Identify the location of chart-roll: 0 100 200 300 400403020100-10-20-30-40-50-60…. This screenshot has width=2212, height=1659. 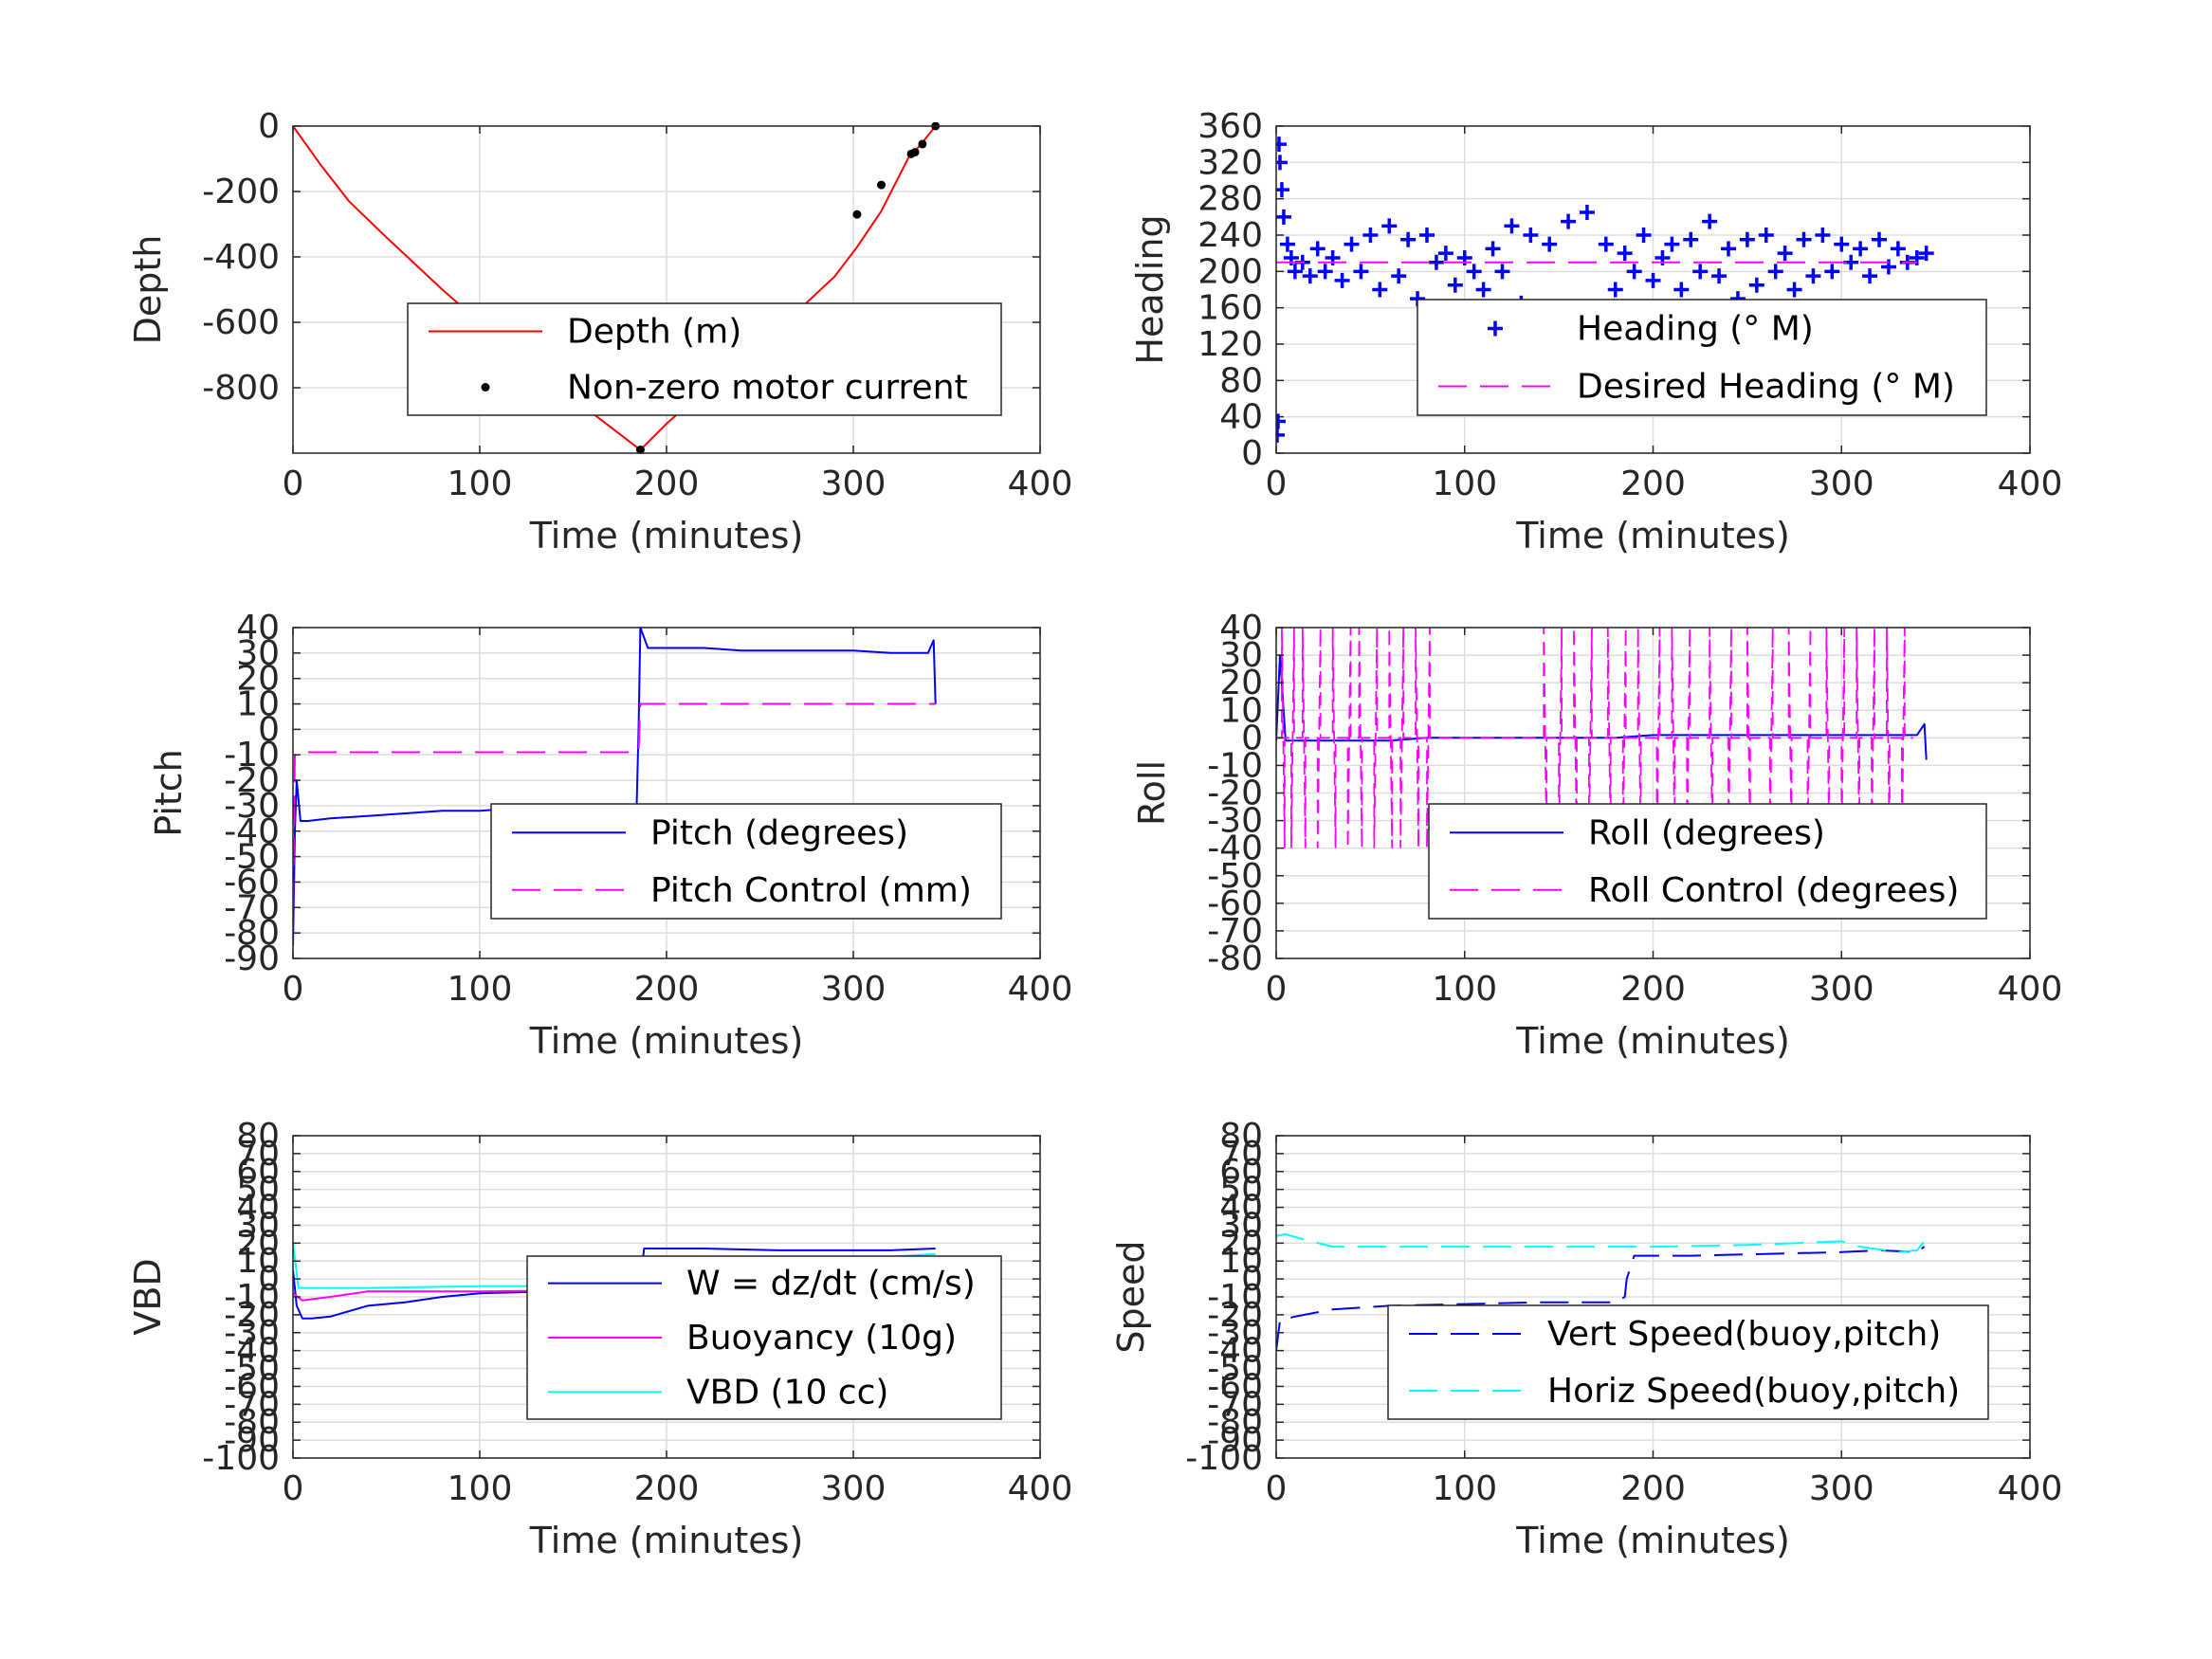
(1596, 835).